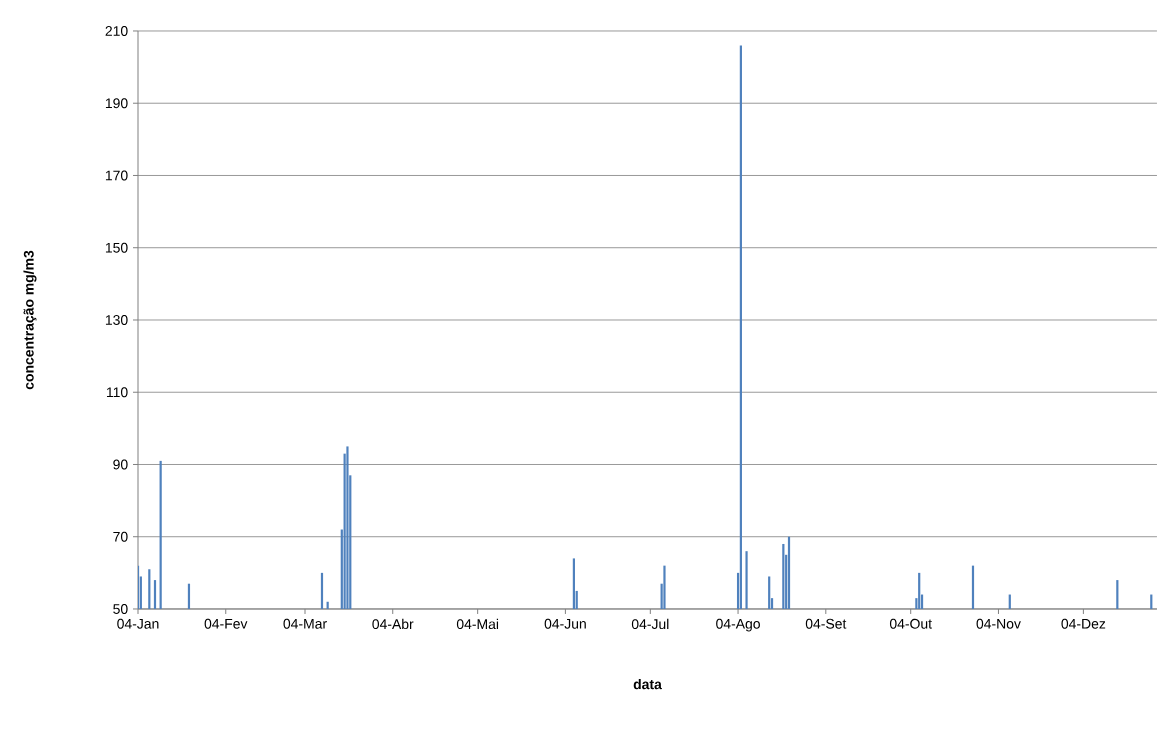 This screenshot has height=743, width=1162. I want to click on x-tick-label: 04-Abr, so click(393, 624).